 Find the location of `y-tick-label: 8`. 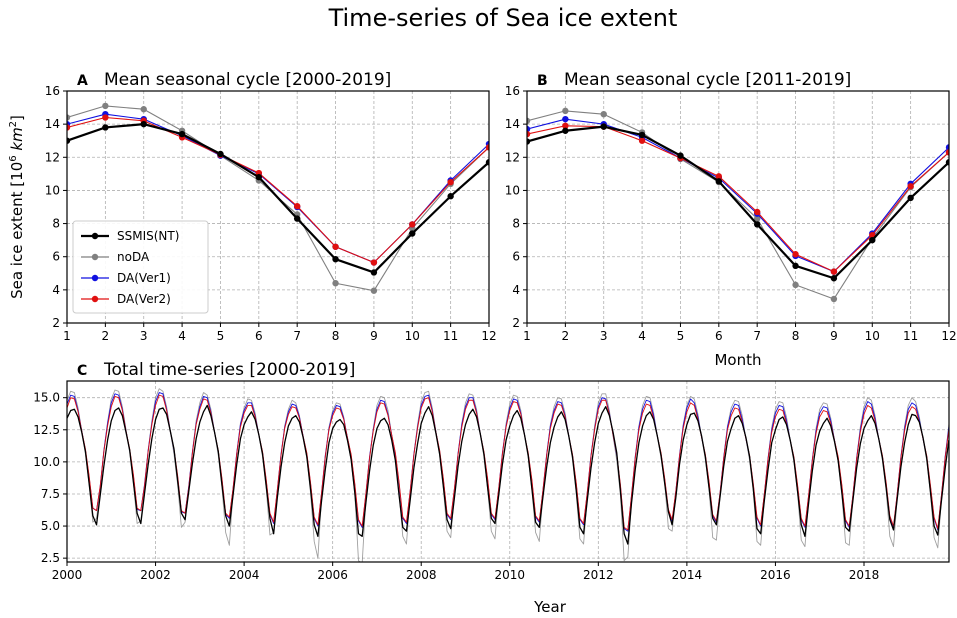

y-tick-label: 8 is located at coordinates (56, 224).